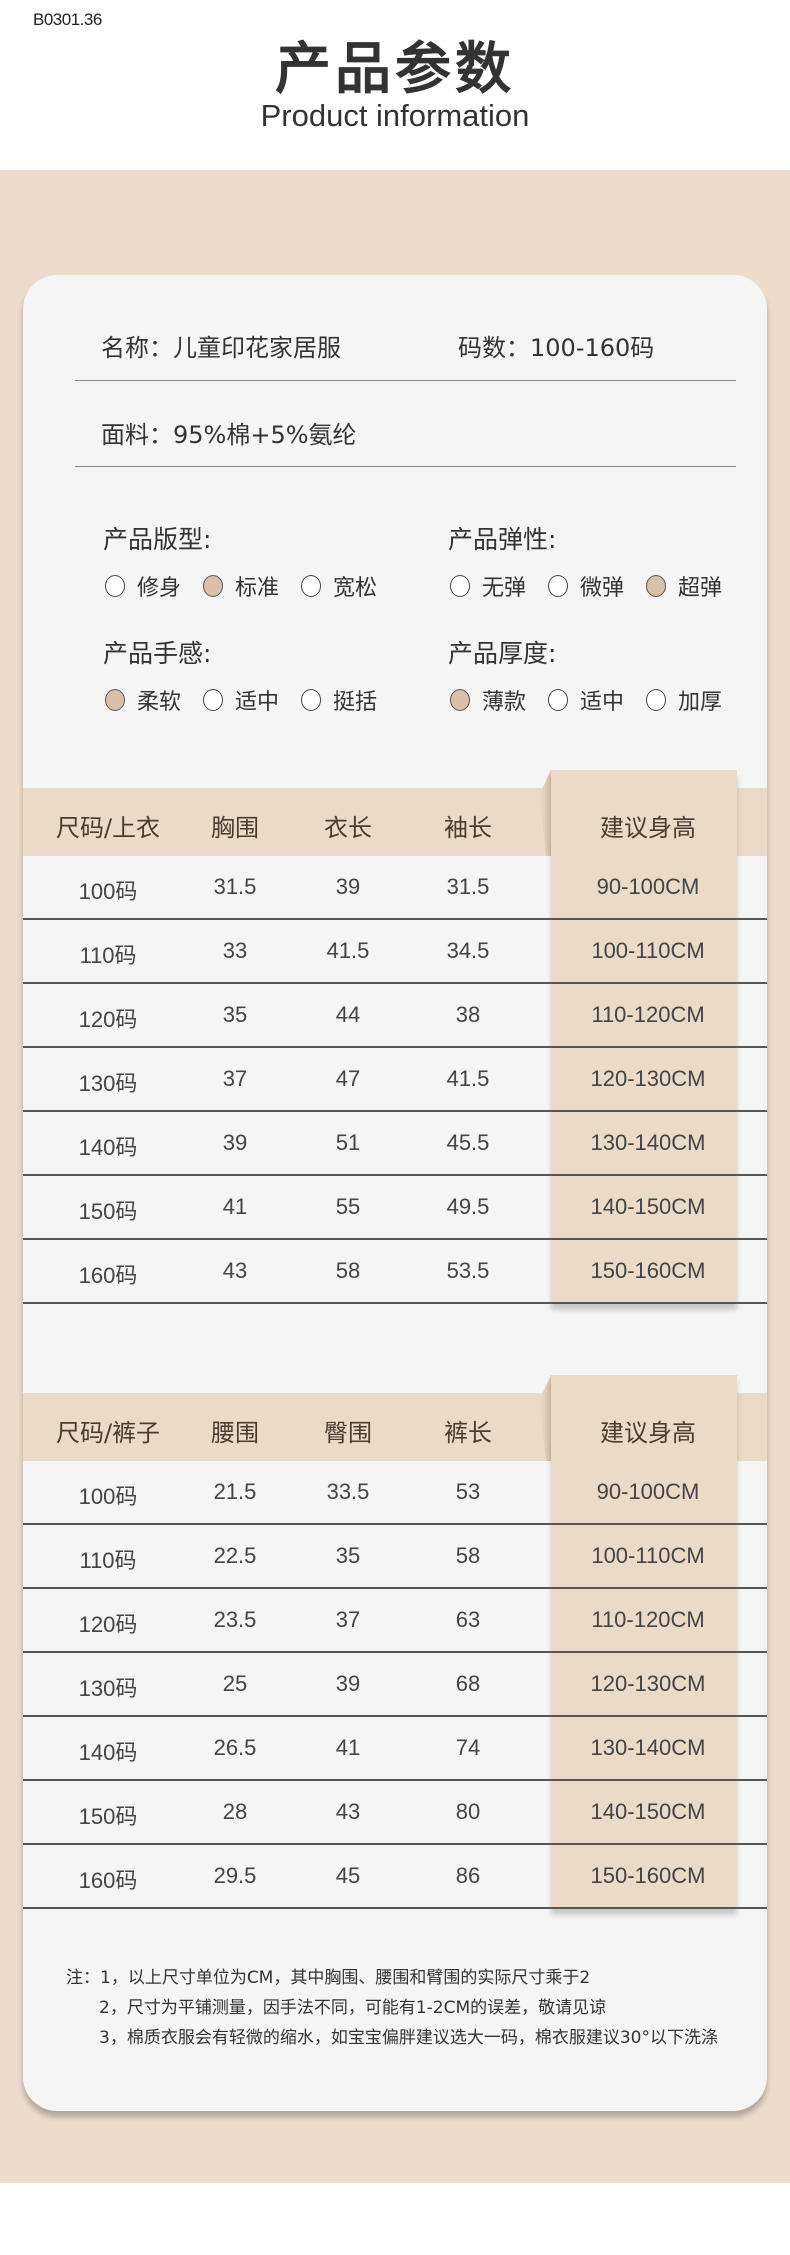  I want to click on radio-label: 柔软, so click(159, 702).